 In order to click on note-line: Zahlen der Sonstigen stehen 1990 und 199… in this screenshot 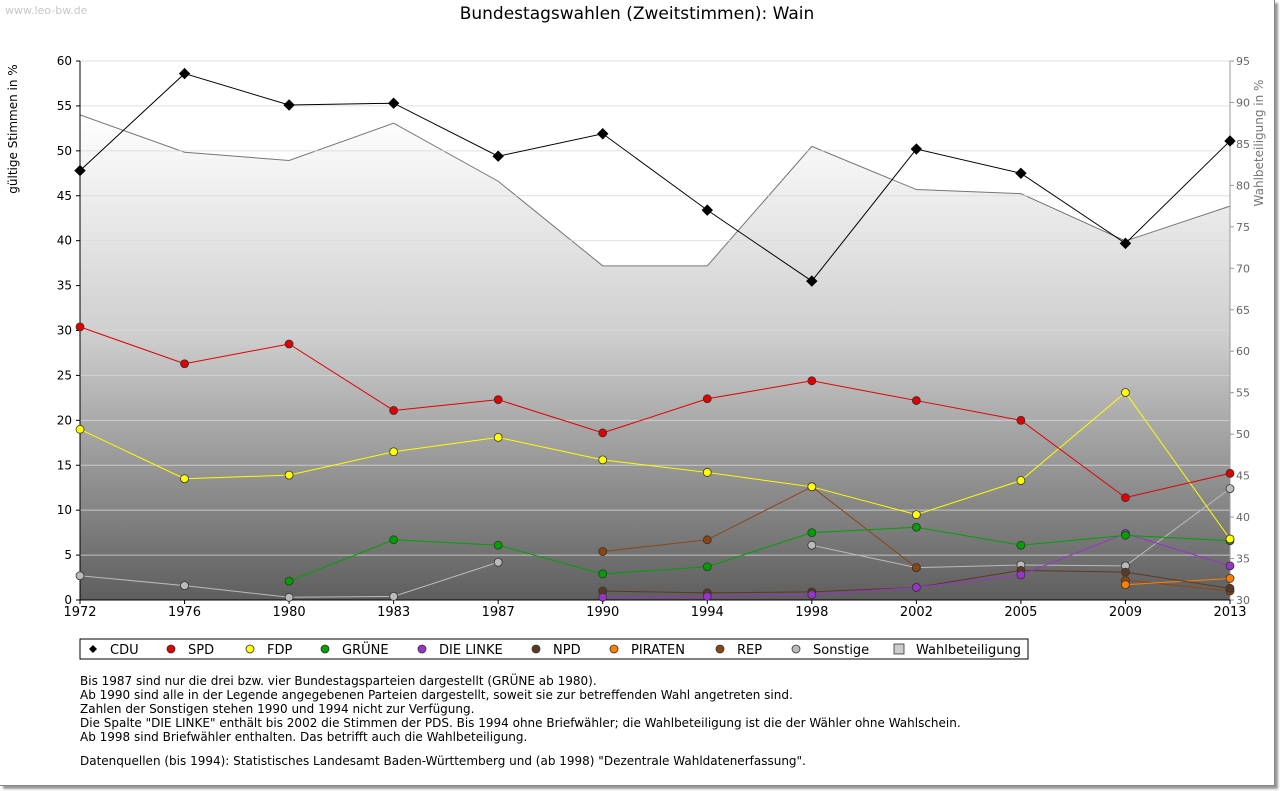, I will do `click(277, 709)`.